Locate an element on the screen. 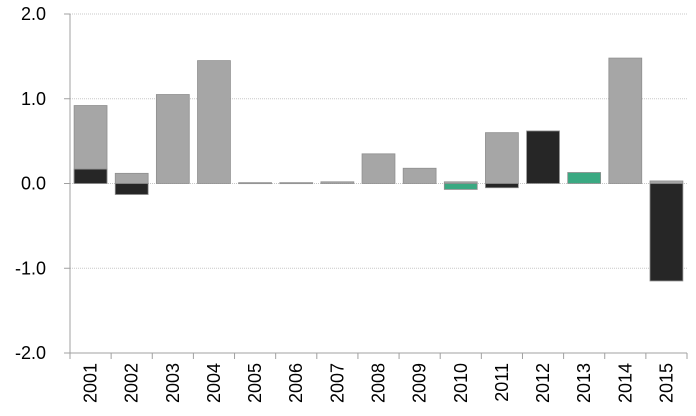 Image resolution: width=696 pixels, height=416 pixels. x-tick-label: 2010 is located at coordinates (461, 383).